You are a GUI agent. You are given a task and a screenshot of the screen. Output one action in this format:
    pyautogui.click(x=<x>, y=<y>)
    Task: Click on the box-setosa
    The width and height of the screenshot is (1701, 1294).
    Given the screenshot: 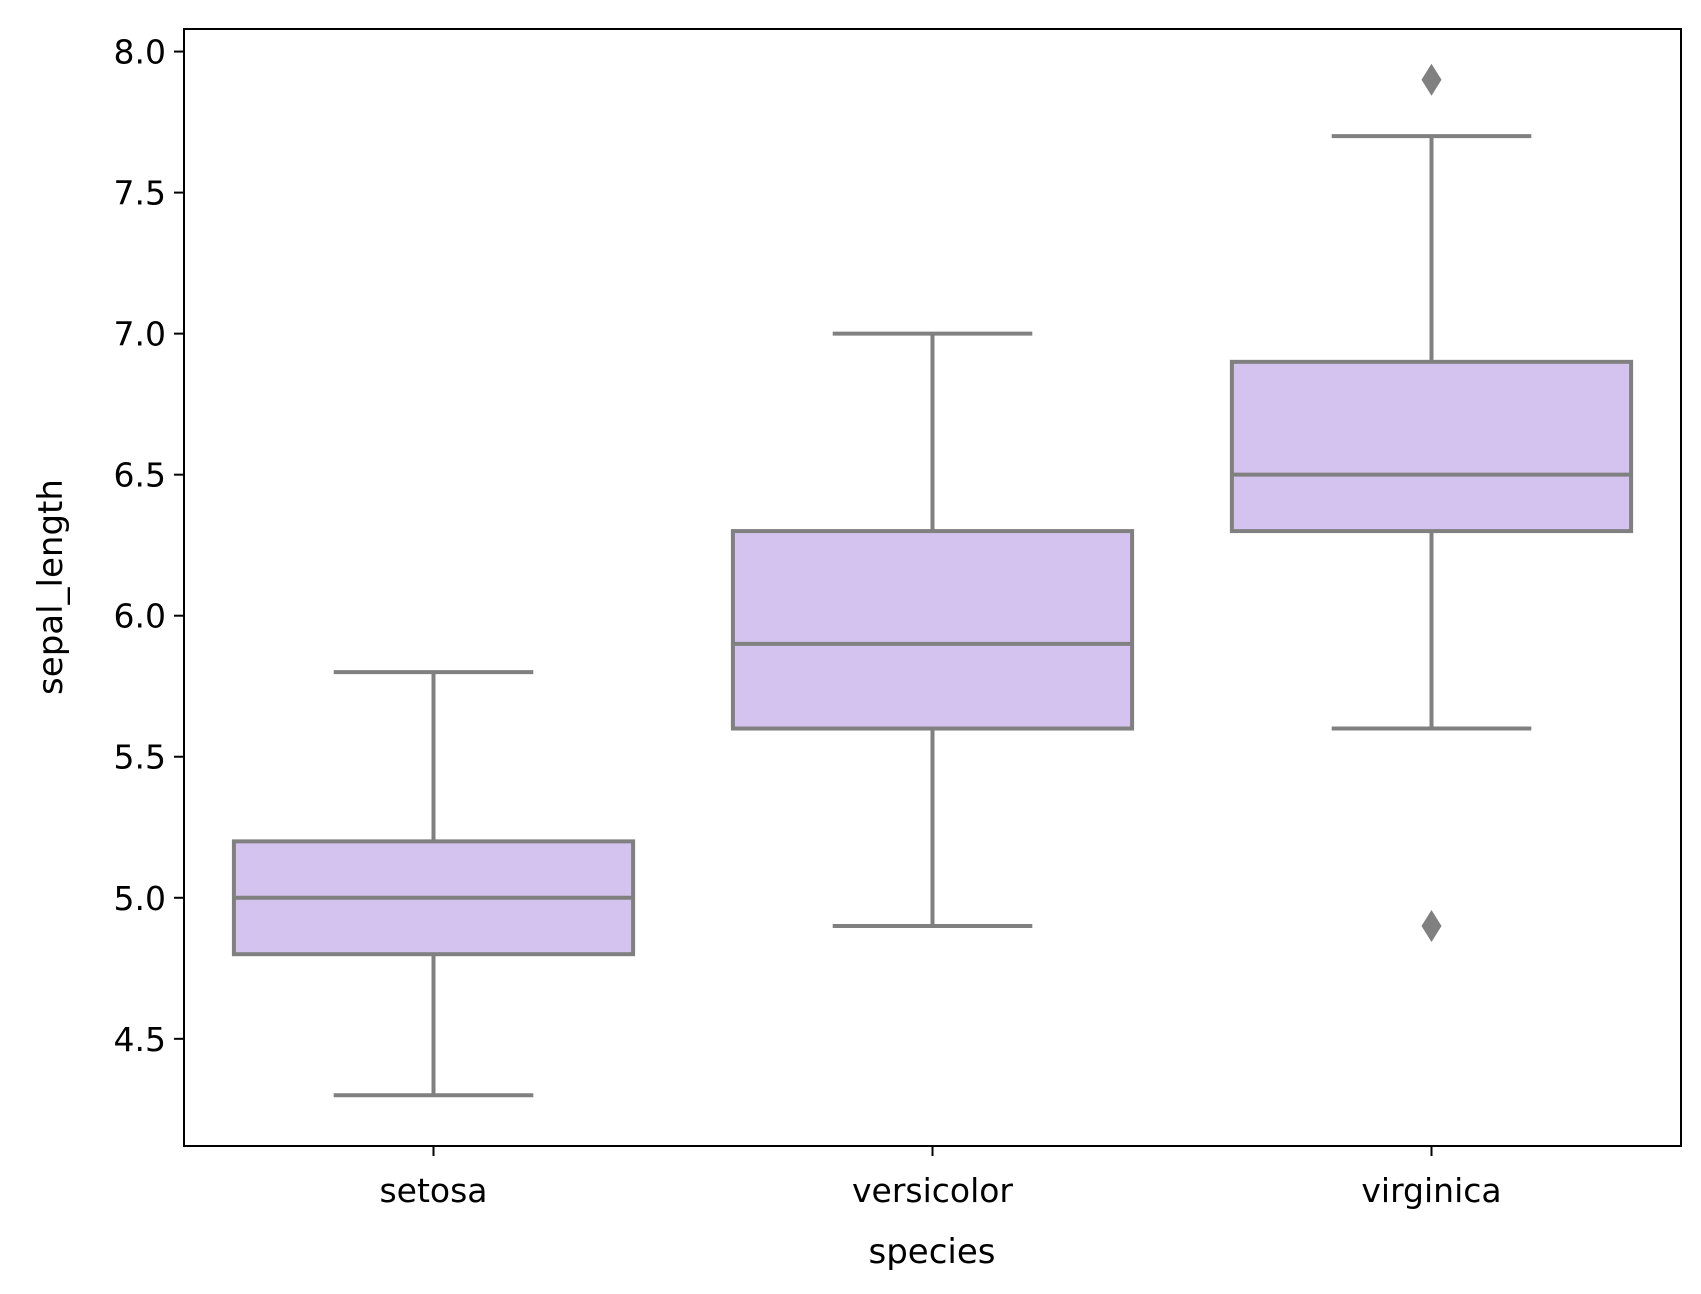 What is the action you would take?
    pyautogui.click(x=433, y=884)
    